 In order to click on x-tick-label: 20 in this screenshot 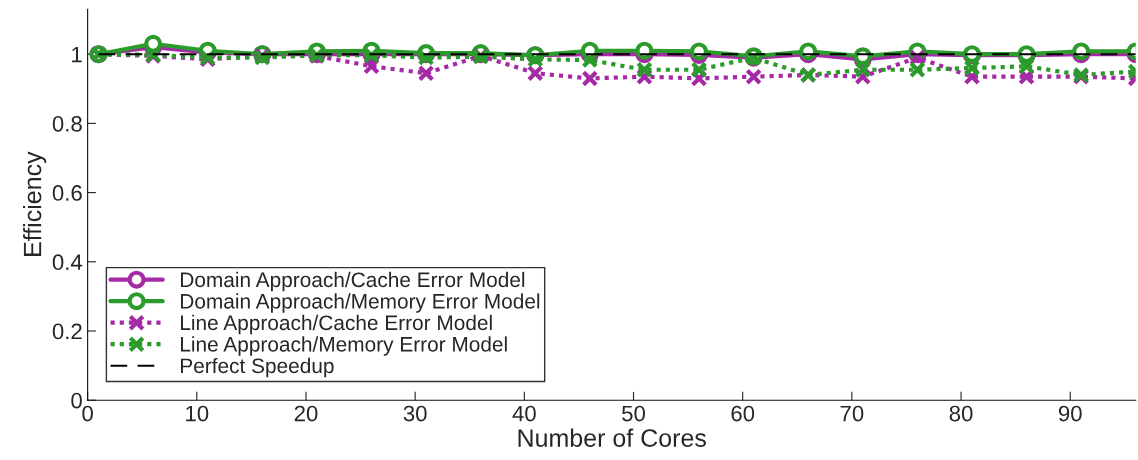, I will do `click(306, 413)`.